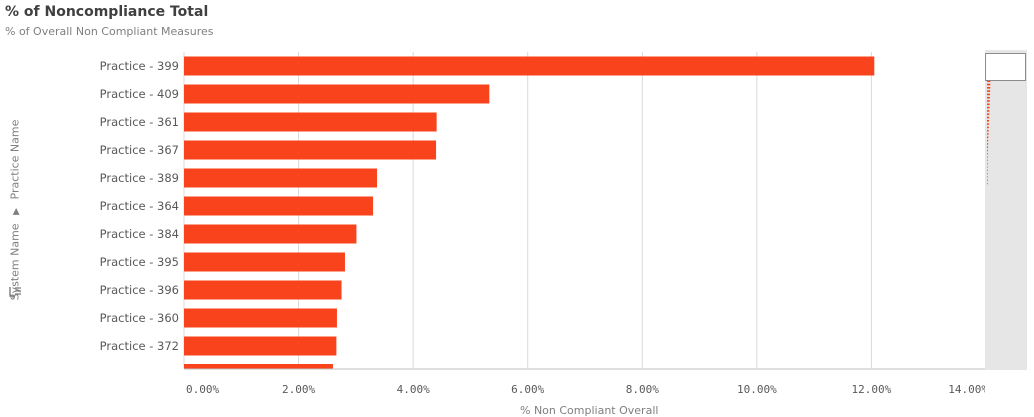 Image resolution: width=1034 pixels, height=417 pixels. What do you see at coordinates (139, 346) in the screenshot?
I see `category-label: Practice - 372` at bounding box center [139, 346].